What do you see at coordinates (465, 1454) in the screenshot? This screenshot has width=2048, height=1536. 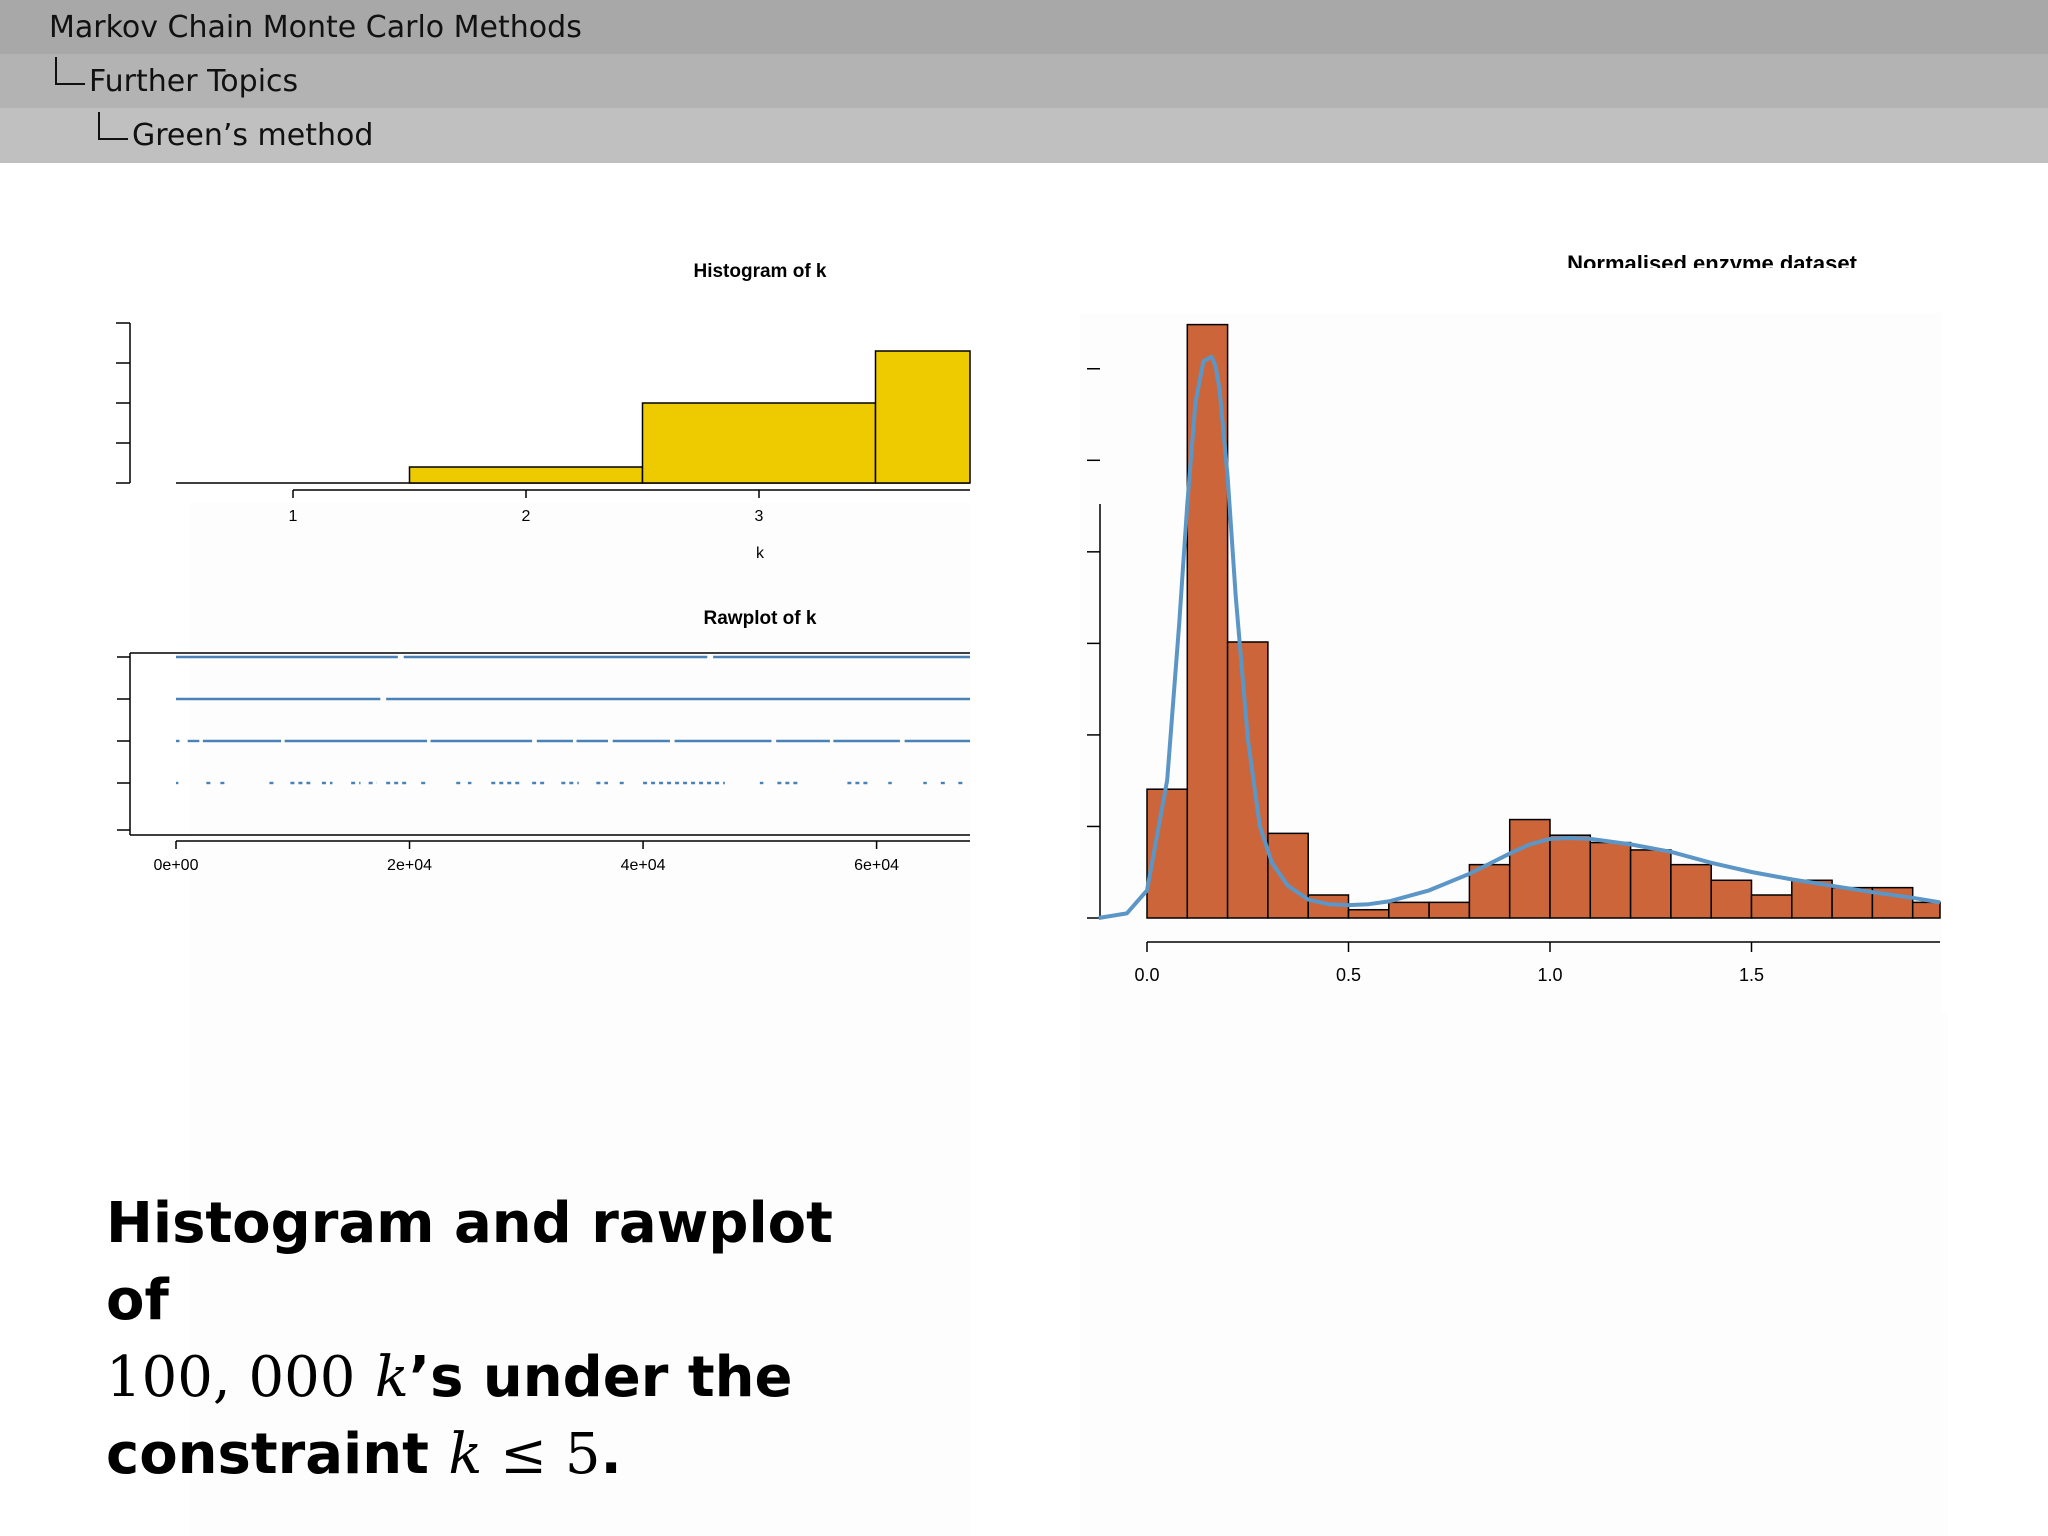 I see `caption-constraint-k: k` at bounding box center [465, 1454].